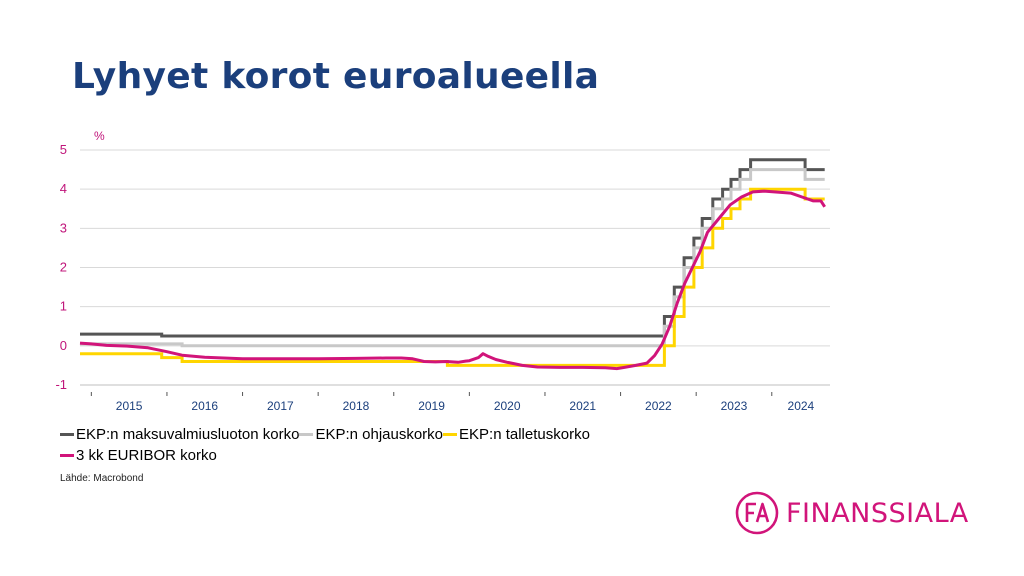  I want to click on legend-item-maksuvalmiusluotto: EKP:n maksuvalmiusluoton korko, so click(179, 434).